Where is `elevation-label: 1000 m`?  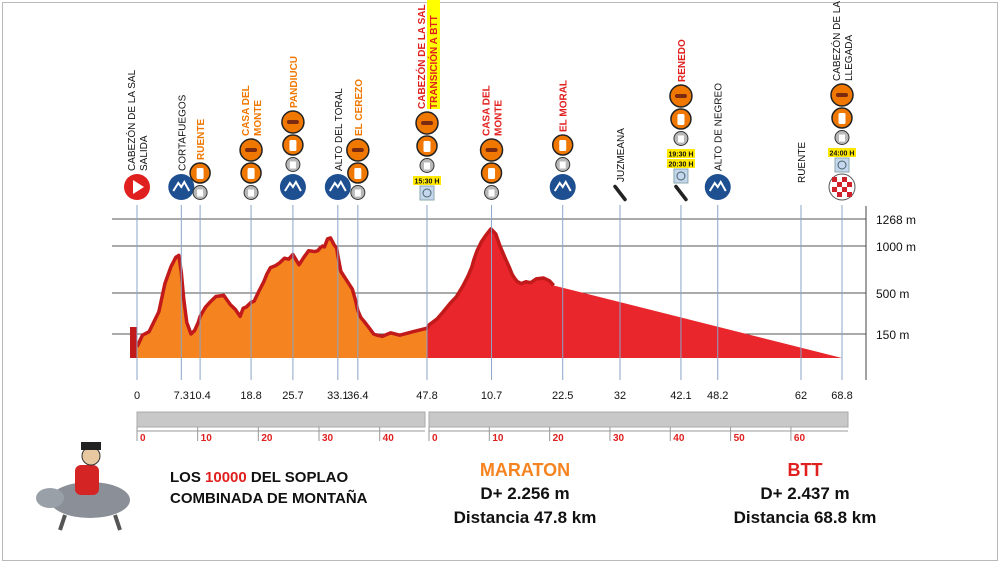 elevation-label: 1000 m is located at coordinates (896, 247).